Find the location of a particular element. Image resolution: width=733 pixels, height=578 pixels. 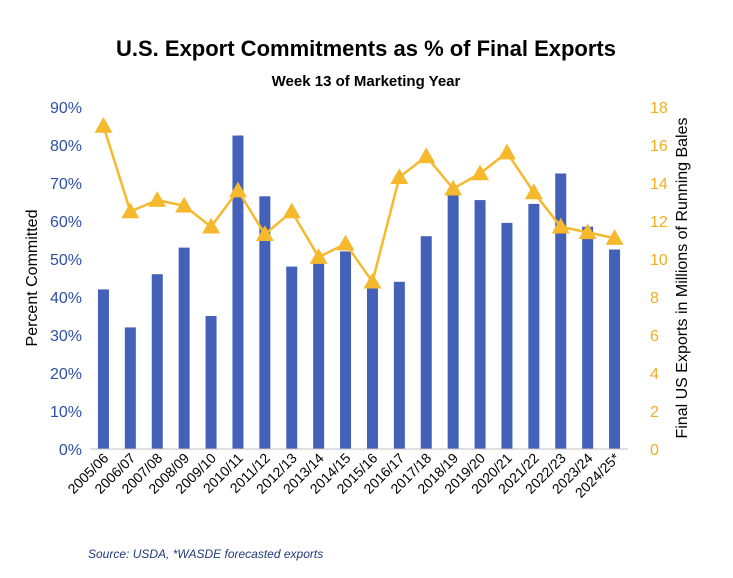

bar-2018/19 is located at coordinates (453, 321).